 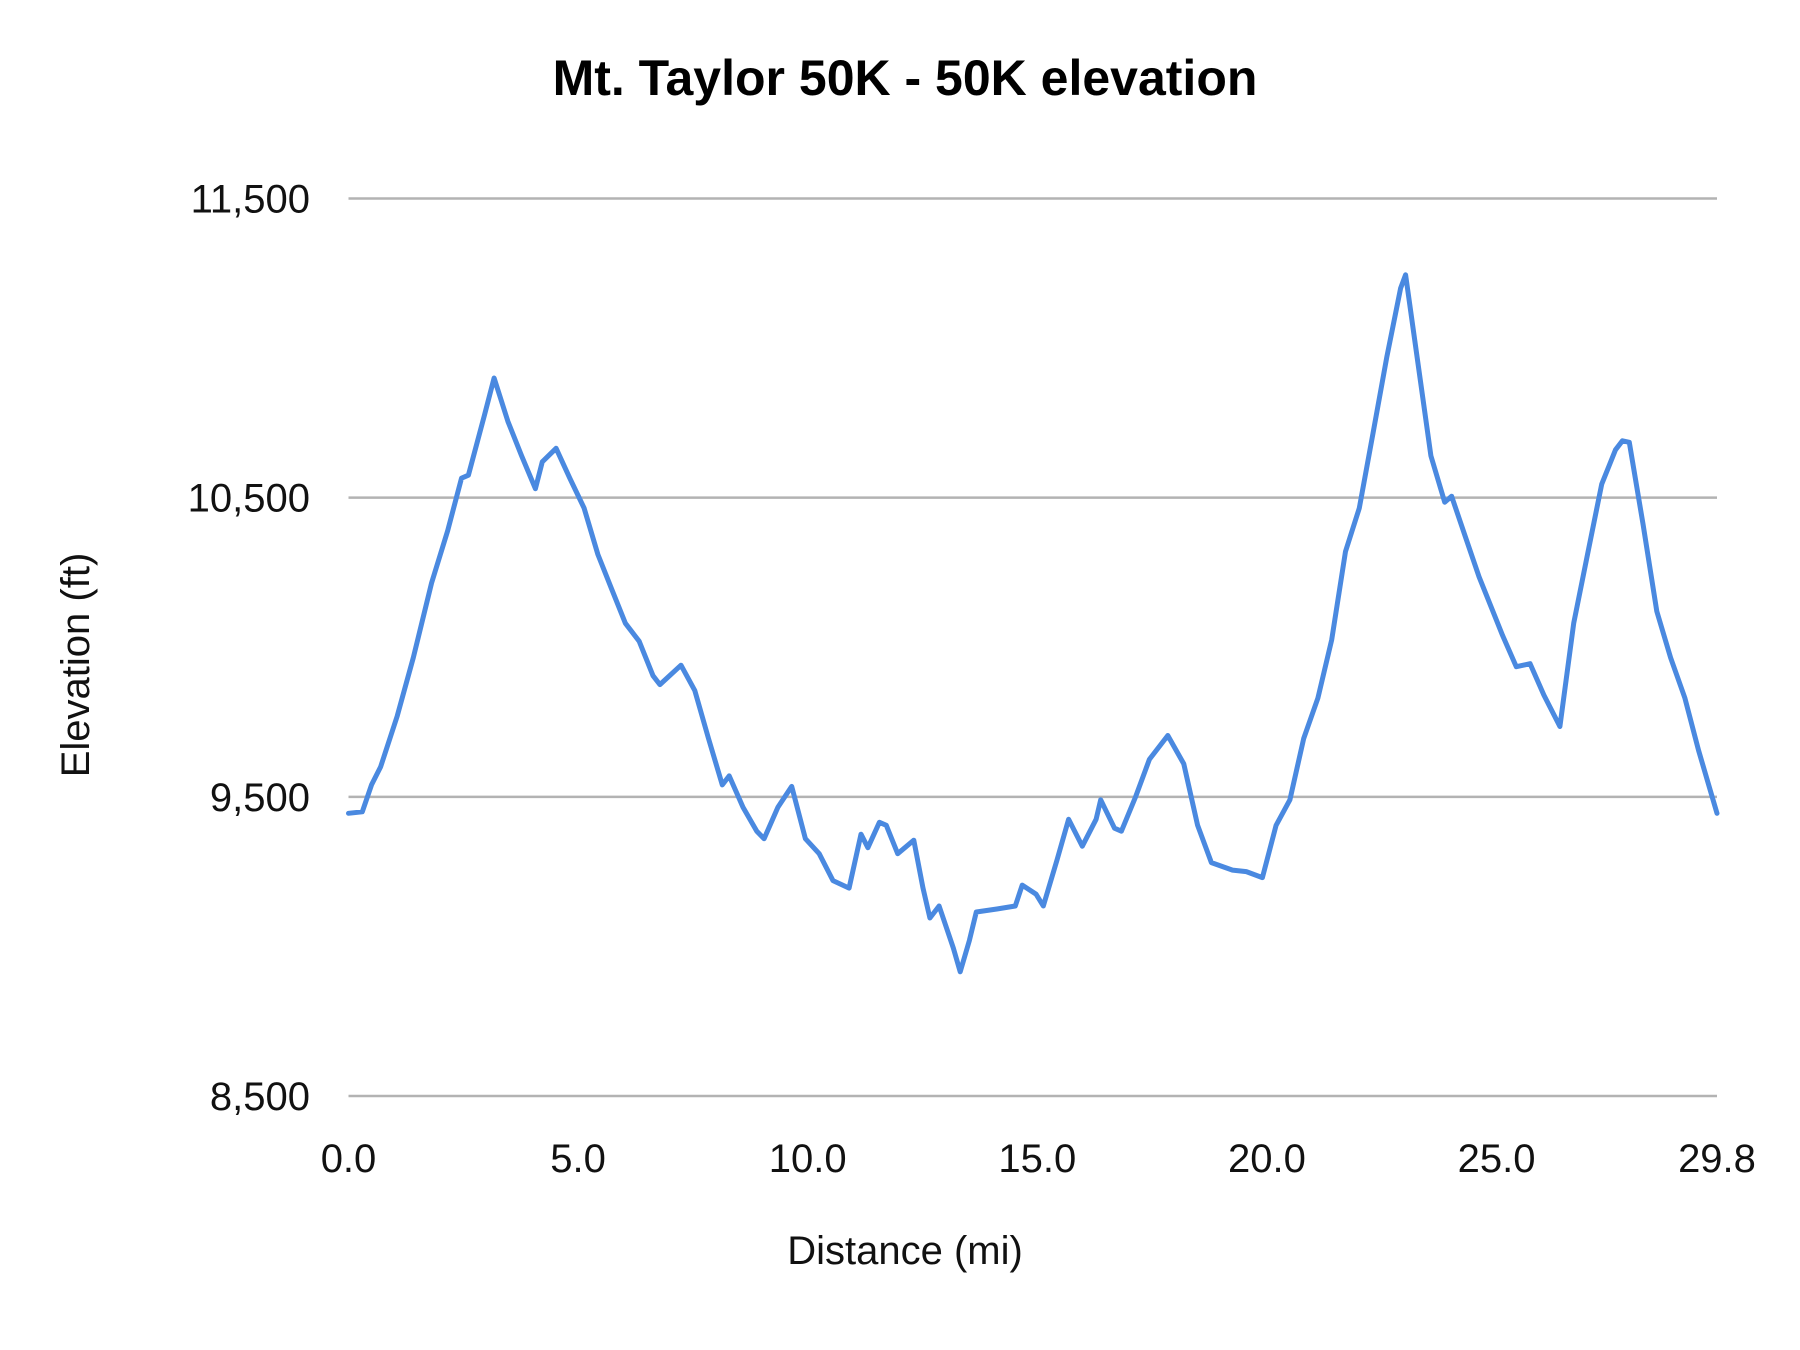 What do you see at coordinates (1267, 1159) in the screenshot?
I see `x-tick-label: 20.0` at bounding box center [1267, 1159].